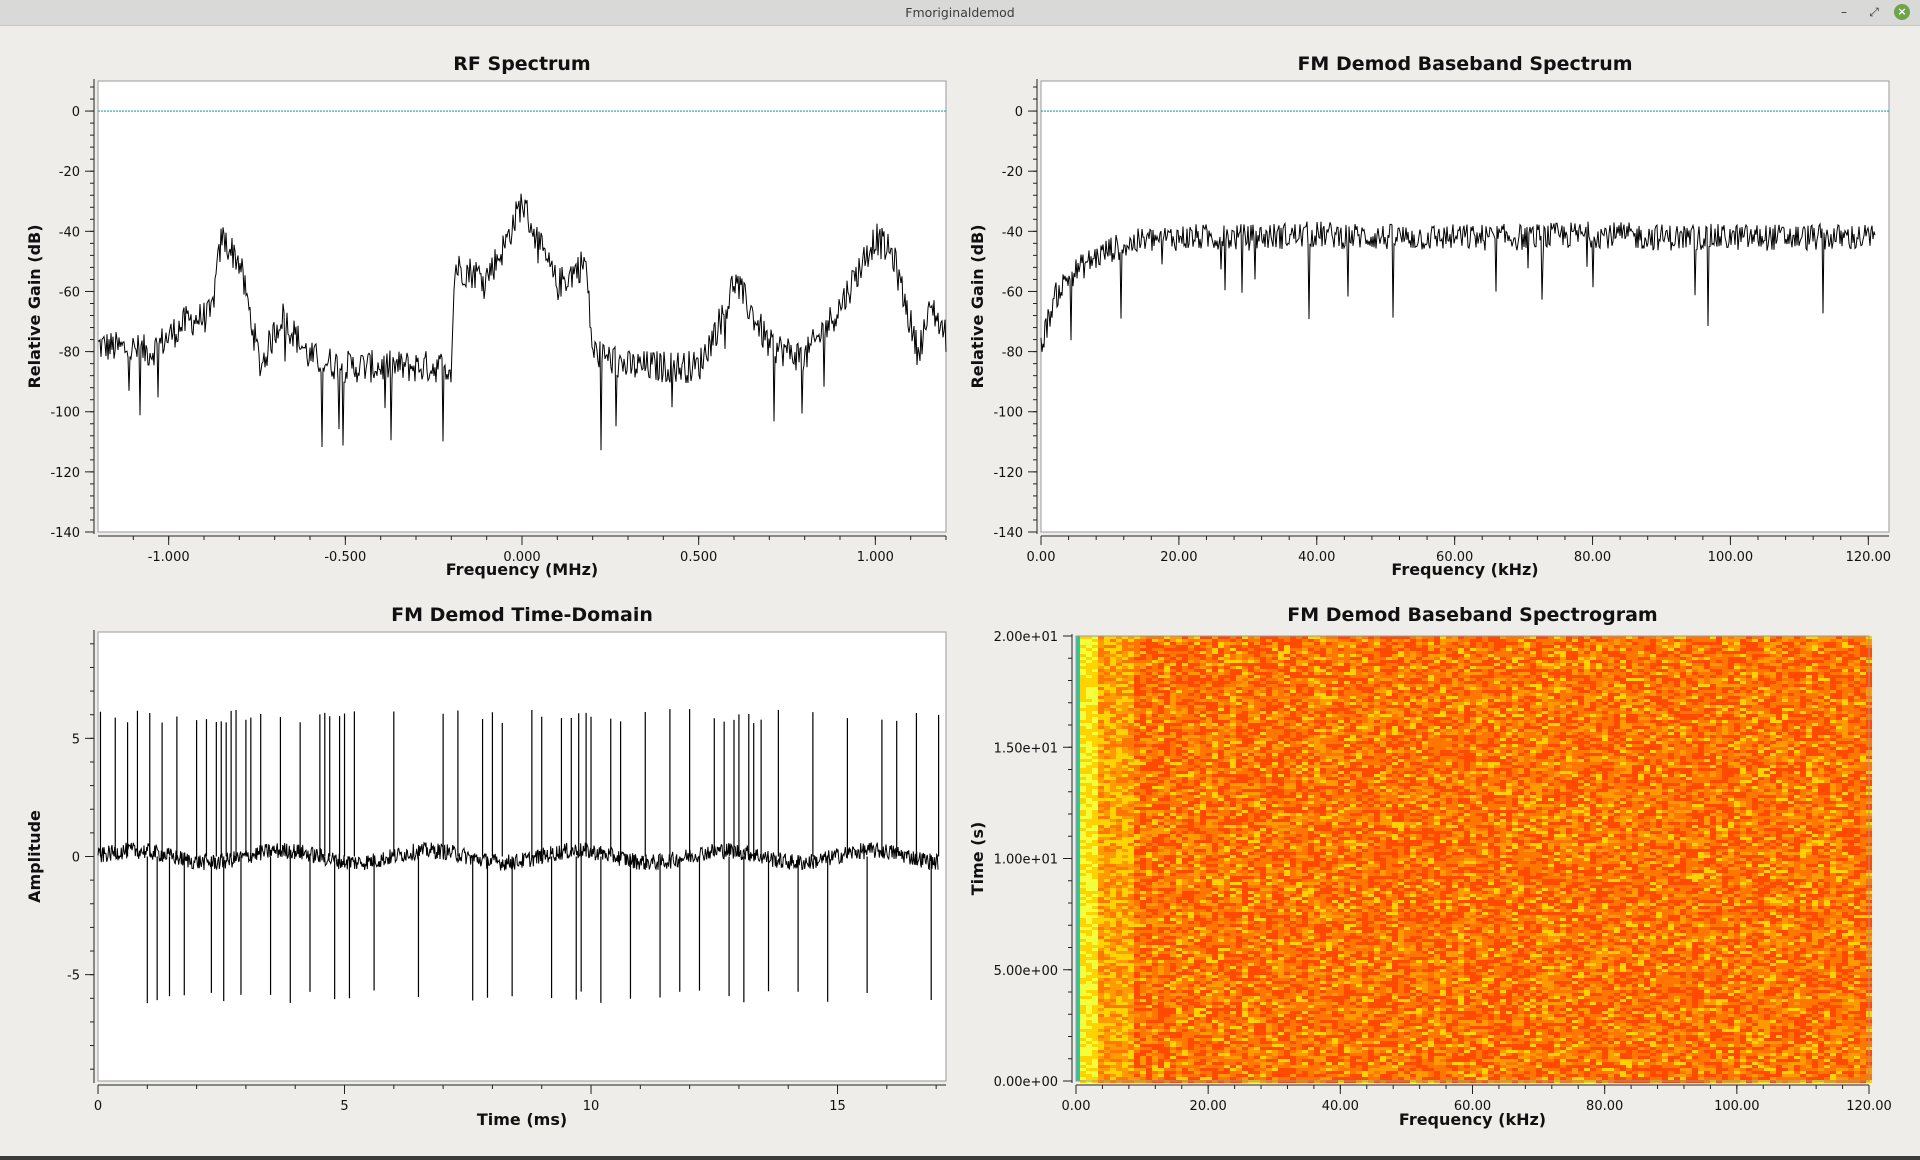 Image resolution: width=1920 pixels, height=1160 pixels. What do you see at coordinates (1026, 637) in the screenshot?
I see `y-tick-label: 2.00e+01` at bounding box center [1026, 637].